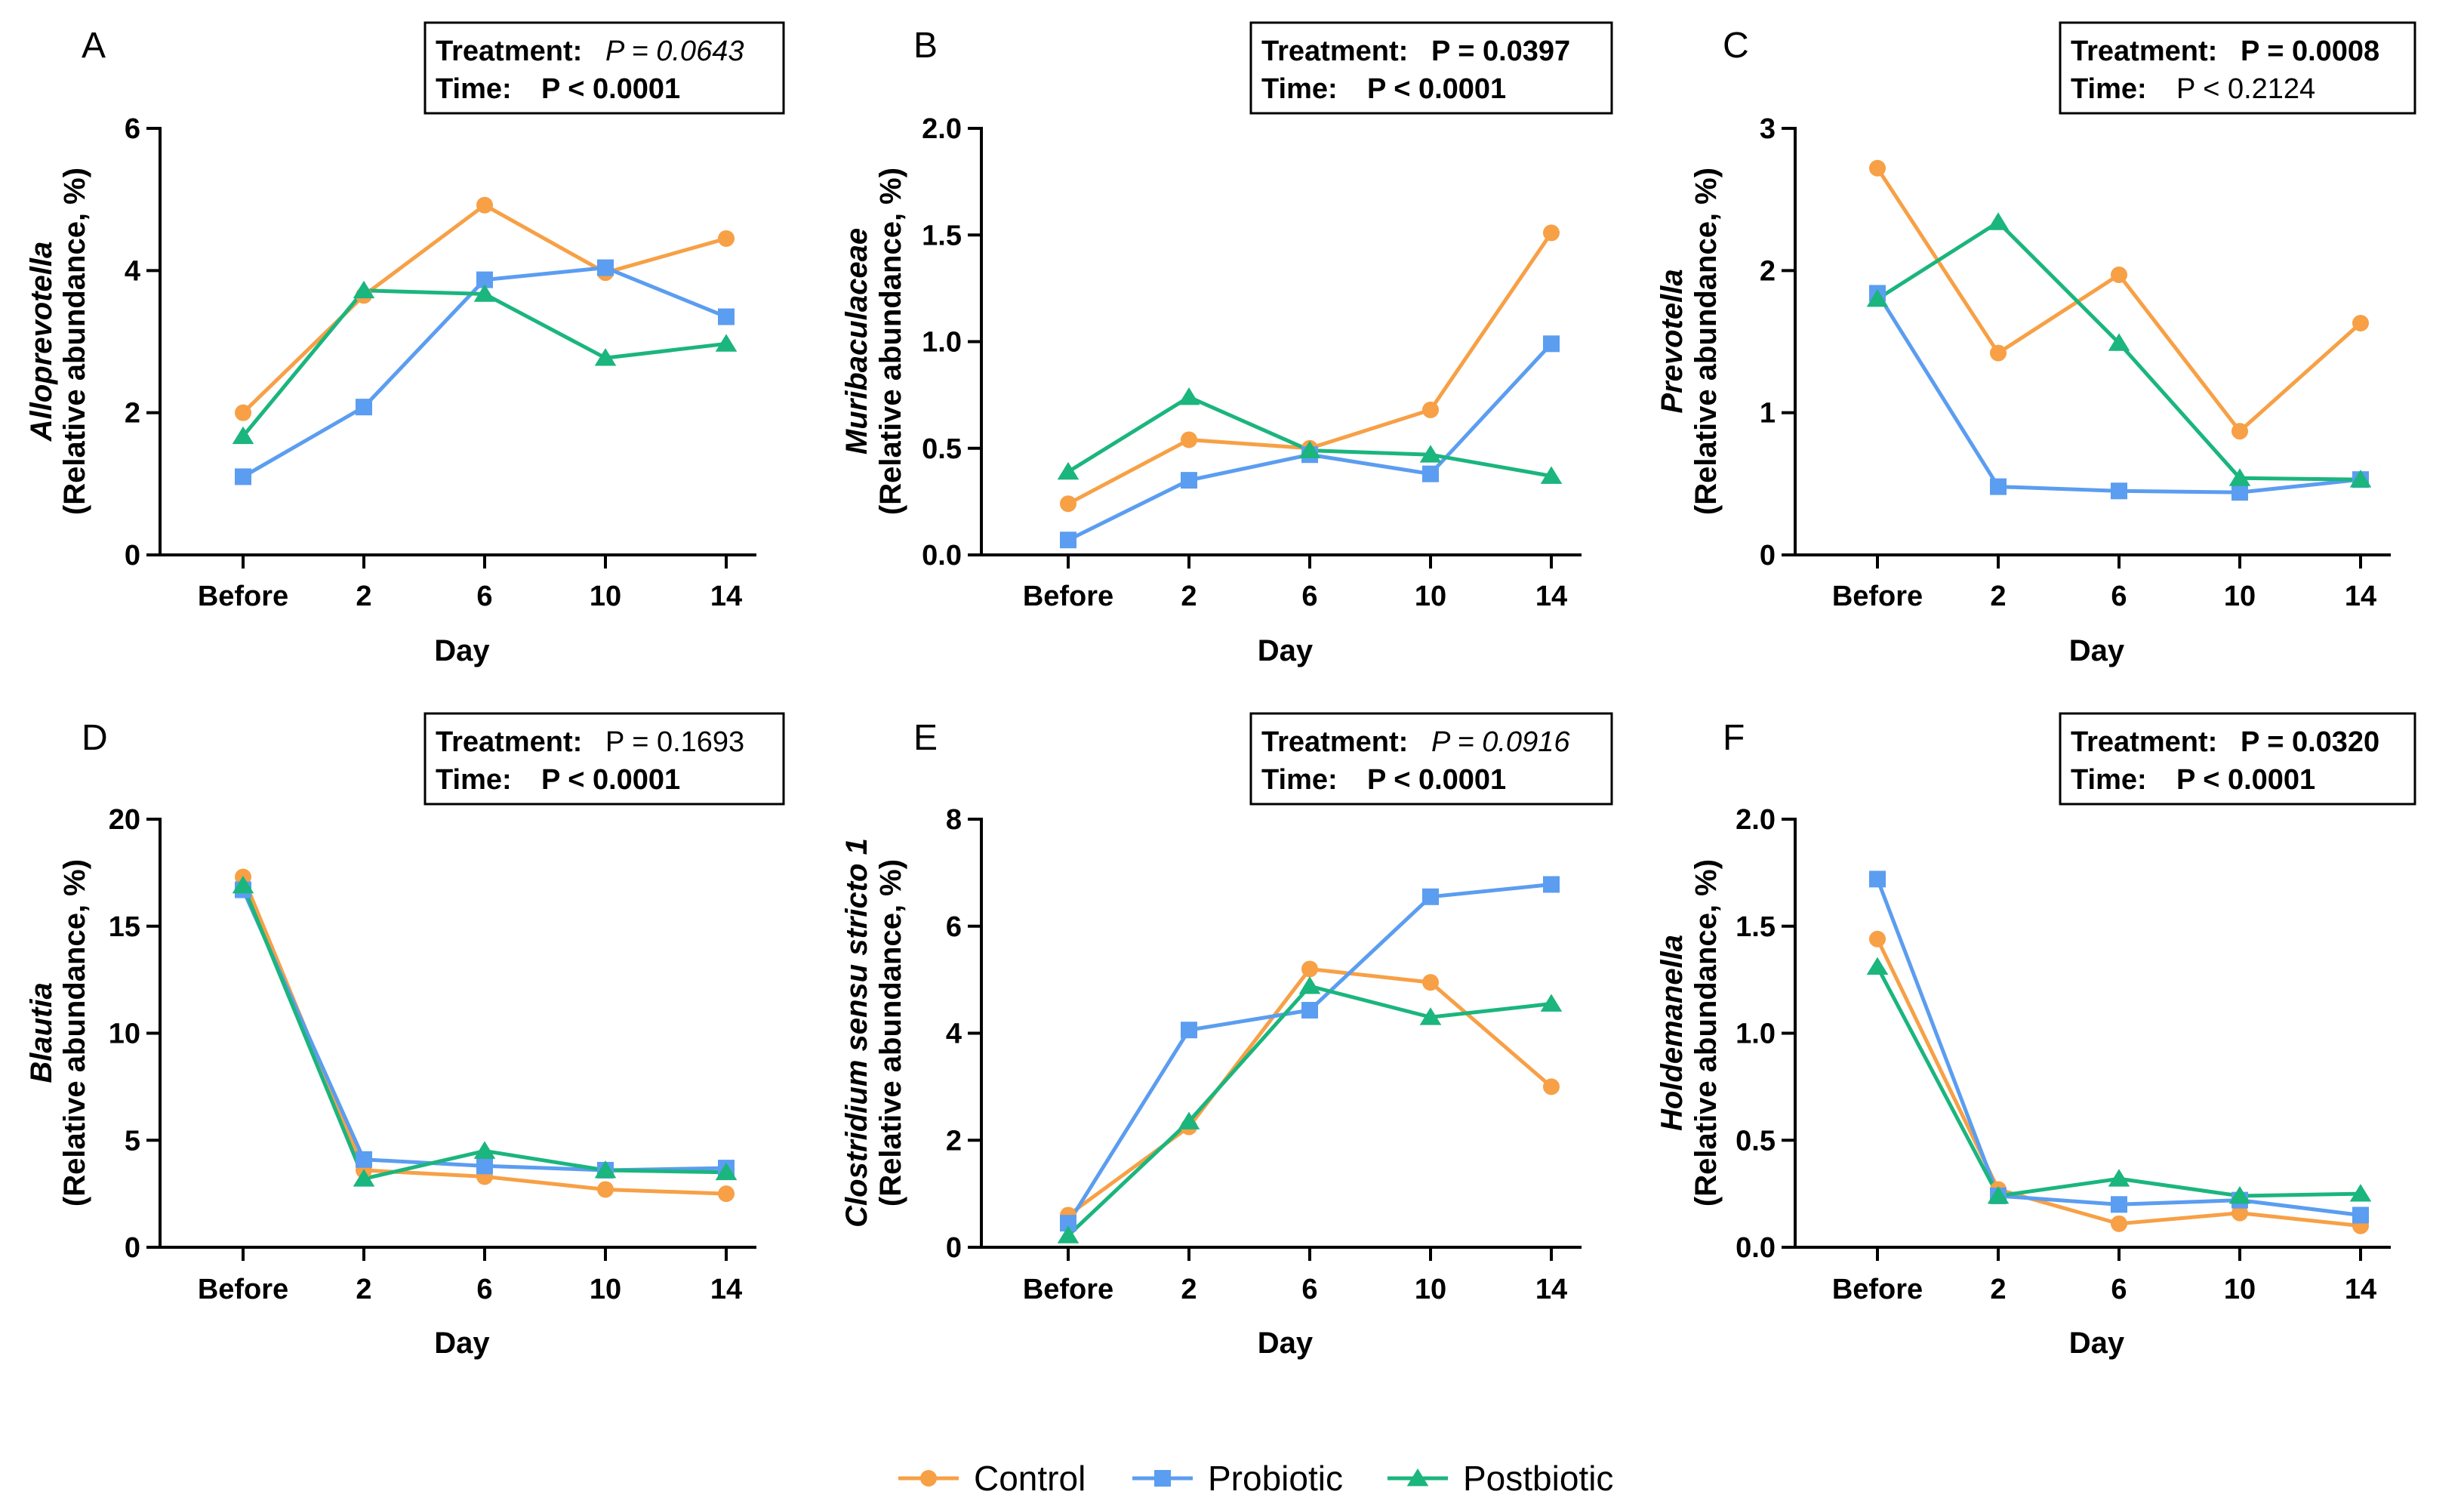  I want to click on triangle-marker-icon, so click(1417, 1478).